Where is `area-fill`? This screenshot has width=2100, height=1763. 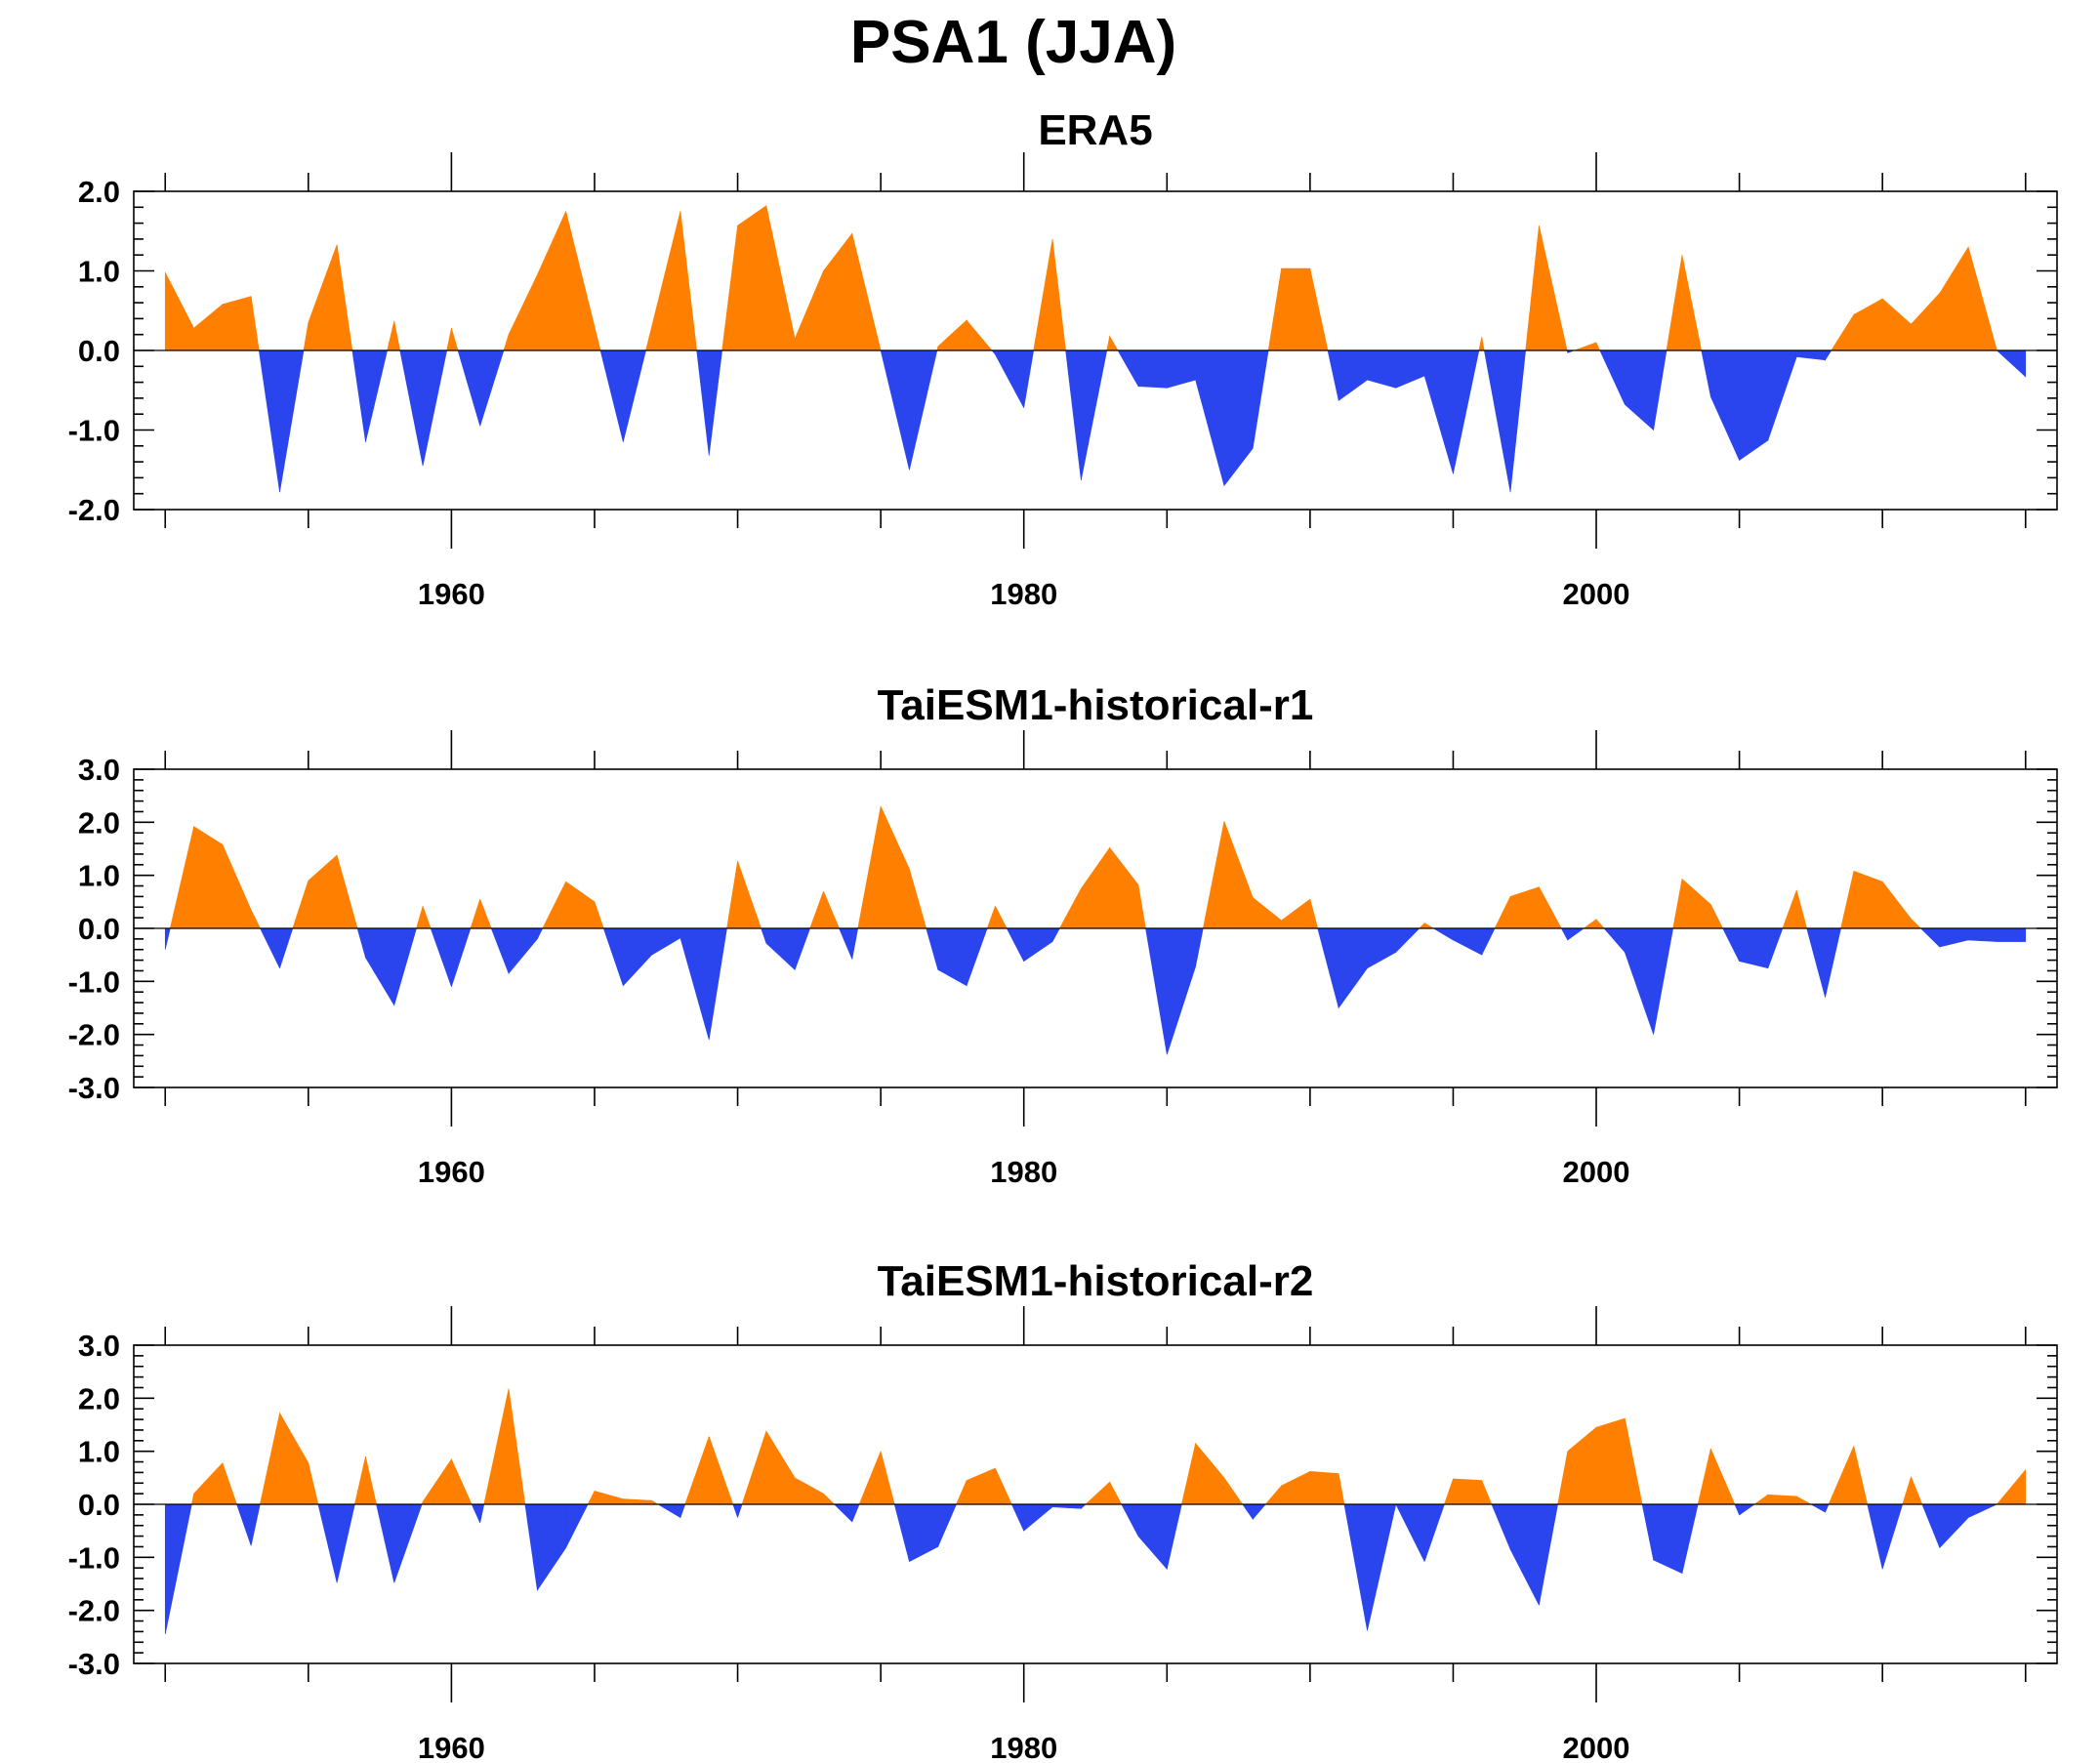
area-fill is located at coordinates (1095, 1511).